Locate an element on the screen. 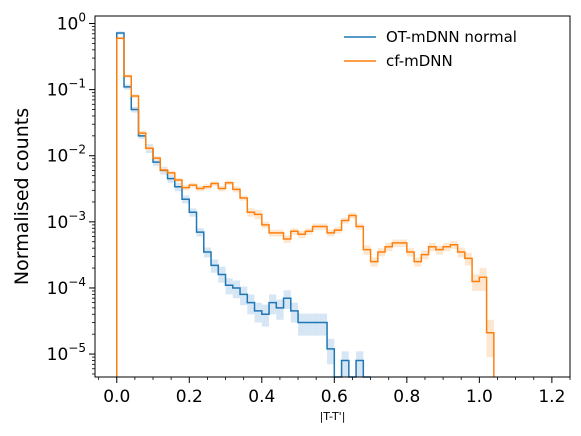 The image size is (581, 436). x-axis: 0.0 0.2 0.4 0.6 0.8 1.0 1.2 is located at coordinates (334, 392).